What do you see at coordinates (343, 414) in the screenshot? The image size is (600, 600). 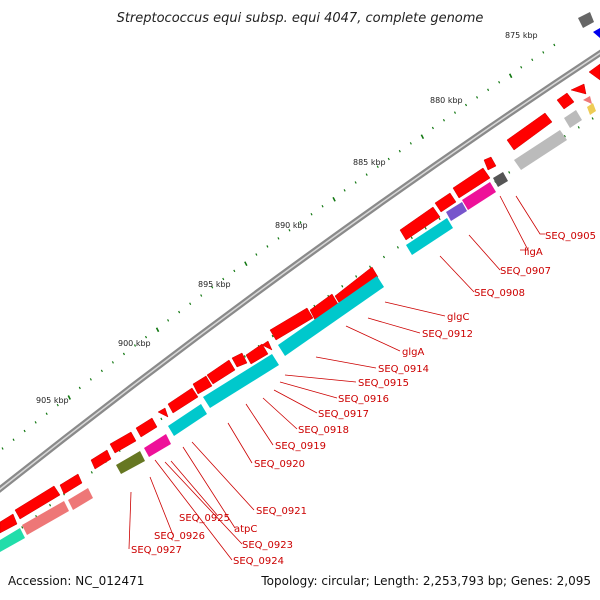 I see `gene-label: SEQ_0917` at bounding box center [343, 414].